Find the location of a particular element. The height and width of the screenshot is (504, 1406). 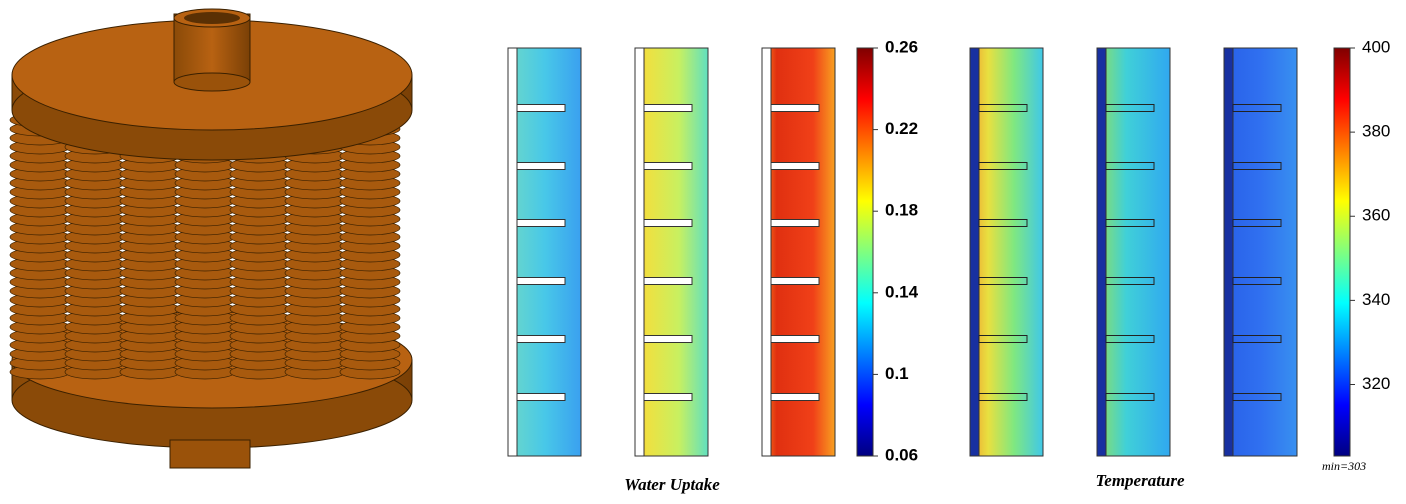

colorbar-note: min=303 is located at coordinates (1344, 466).